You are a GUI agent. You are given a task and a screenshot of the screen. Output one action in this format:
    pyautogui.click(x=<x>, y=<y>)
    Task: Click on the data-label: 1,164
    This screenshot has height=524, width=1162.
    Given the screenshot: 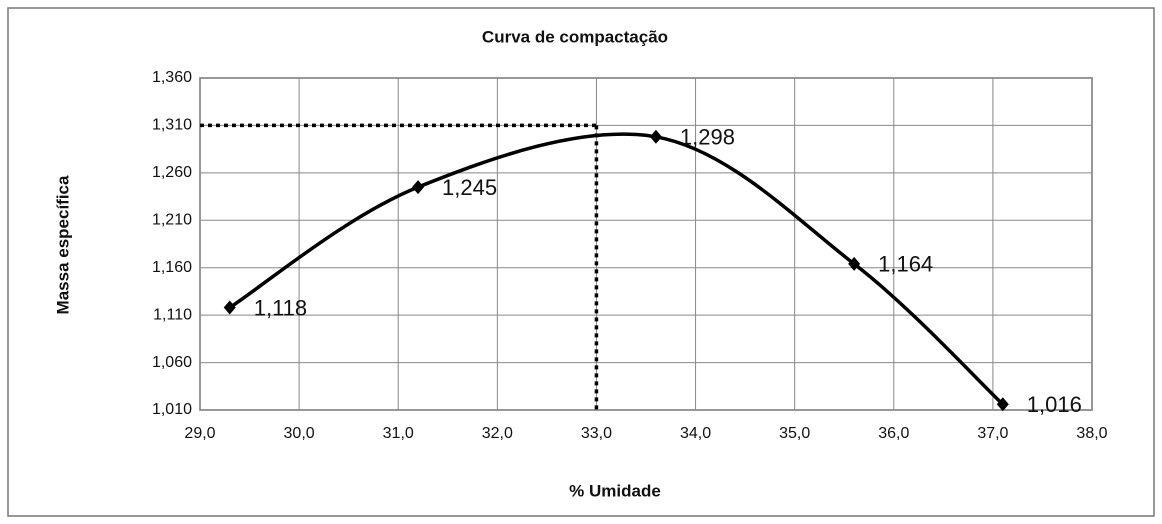 What is the action you would take?
    pyautogui.click(x=905, y=264)
    